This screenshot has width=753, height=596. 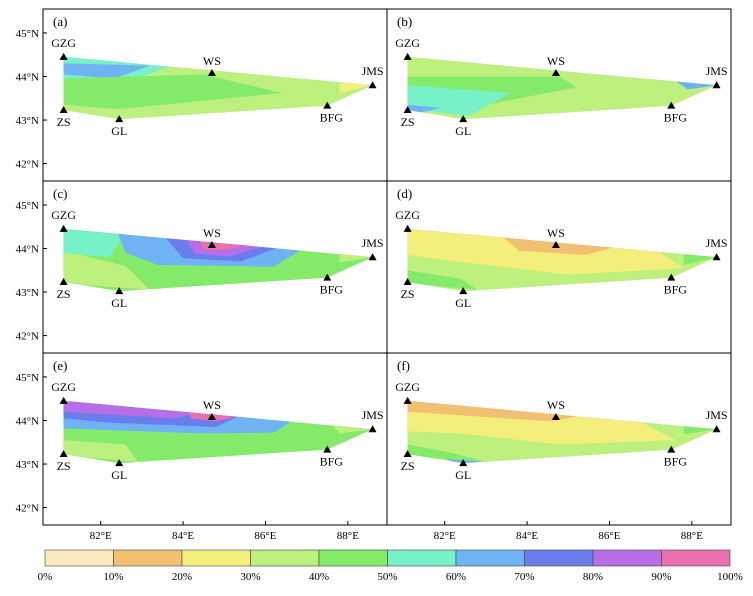 What do you see at coordinates (348, 536) in the screenshot?
I see `x-tick-label: 88°E` at bounding box center [348, 536].